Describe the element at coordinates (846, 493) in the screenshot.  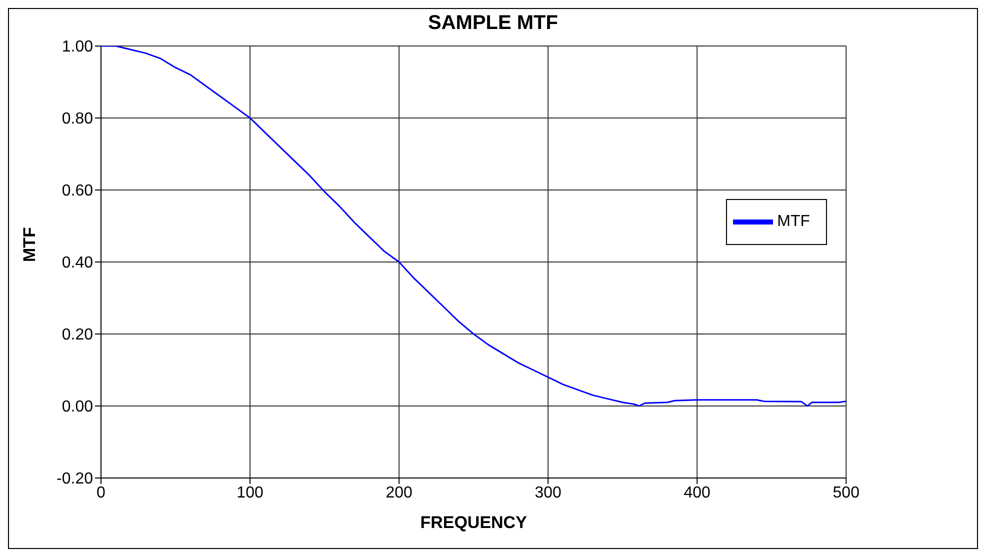
I see `x-tick-label: 500` at that location.